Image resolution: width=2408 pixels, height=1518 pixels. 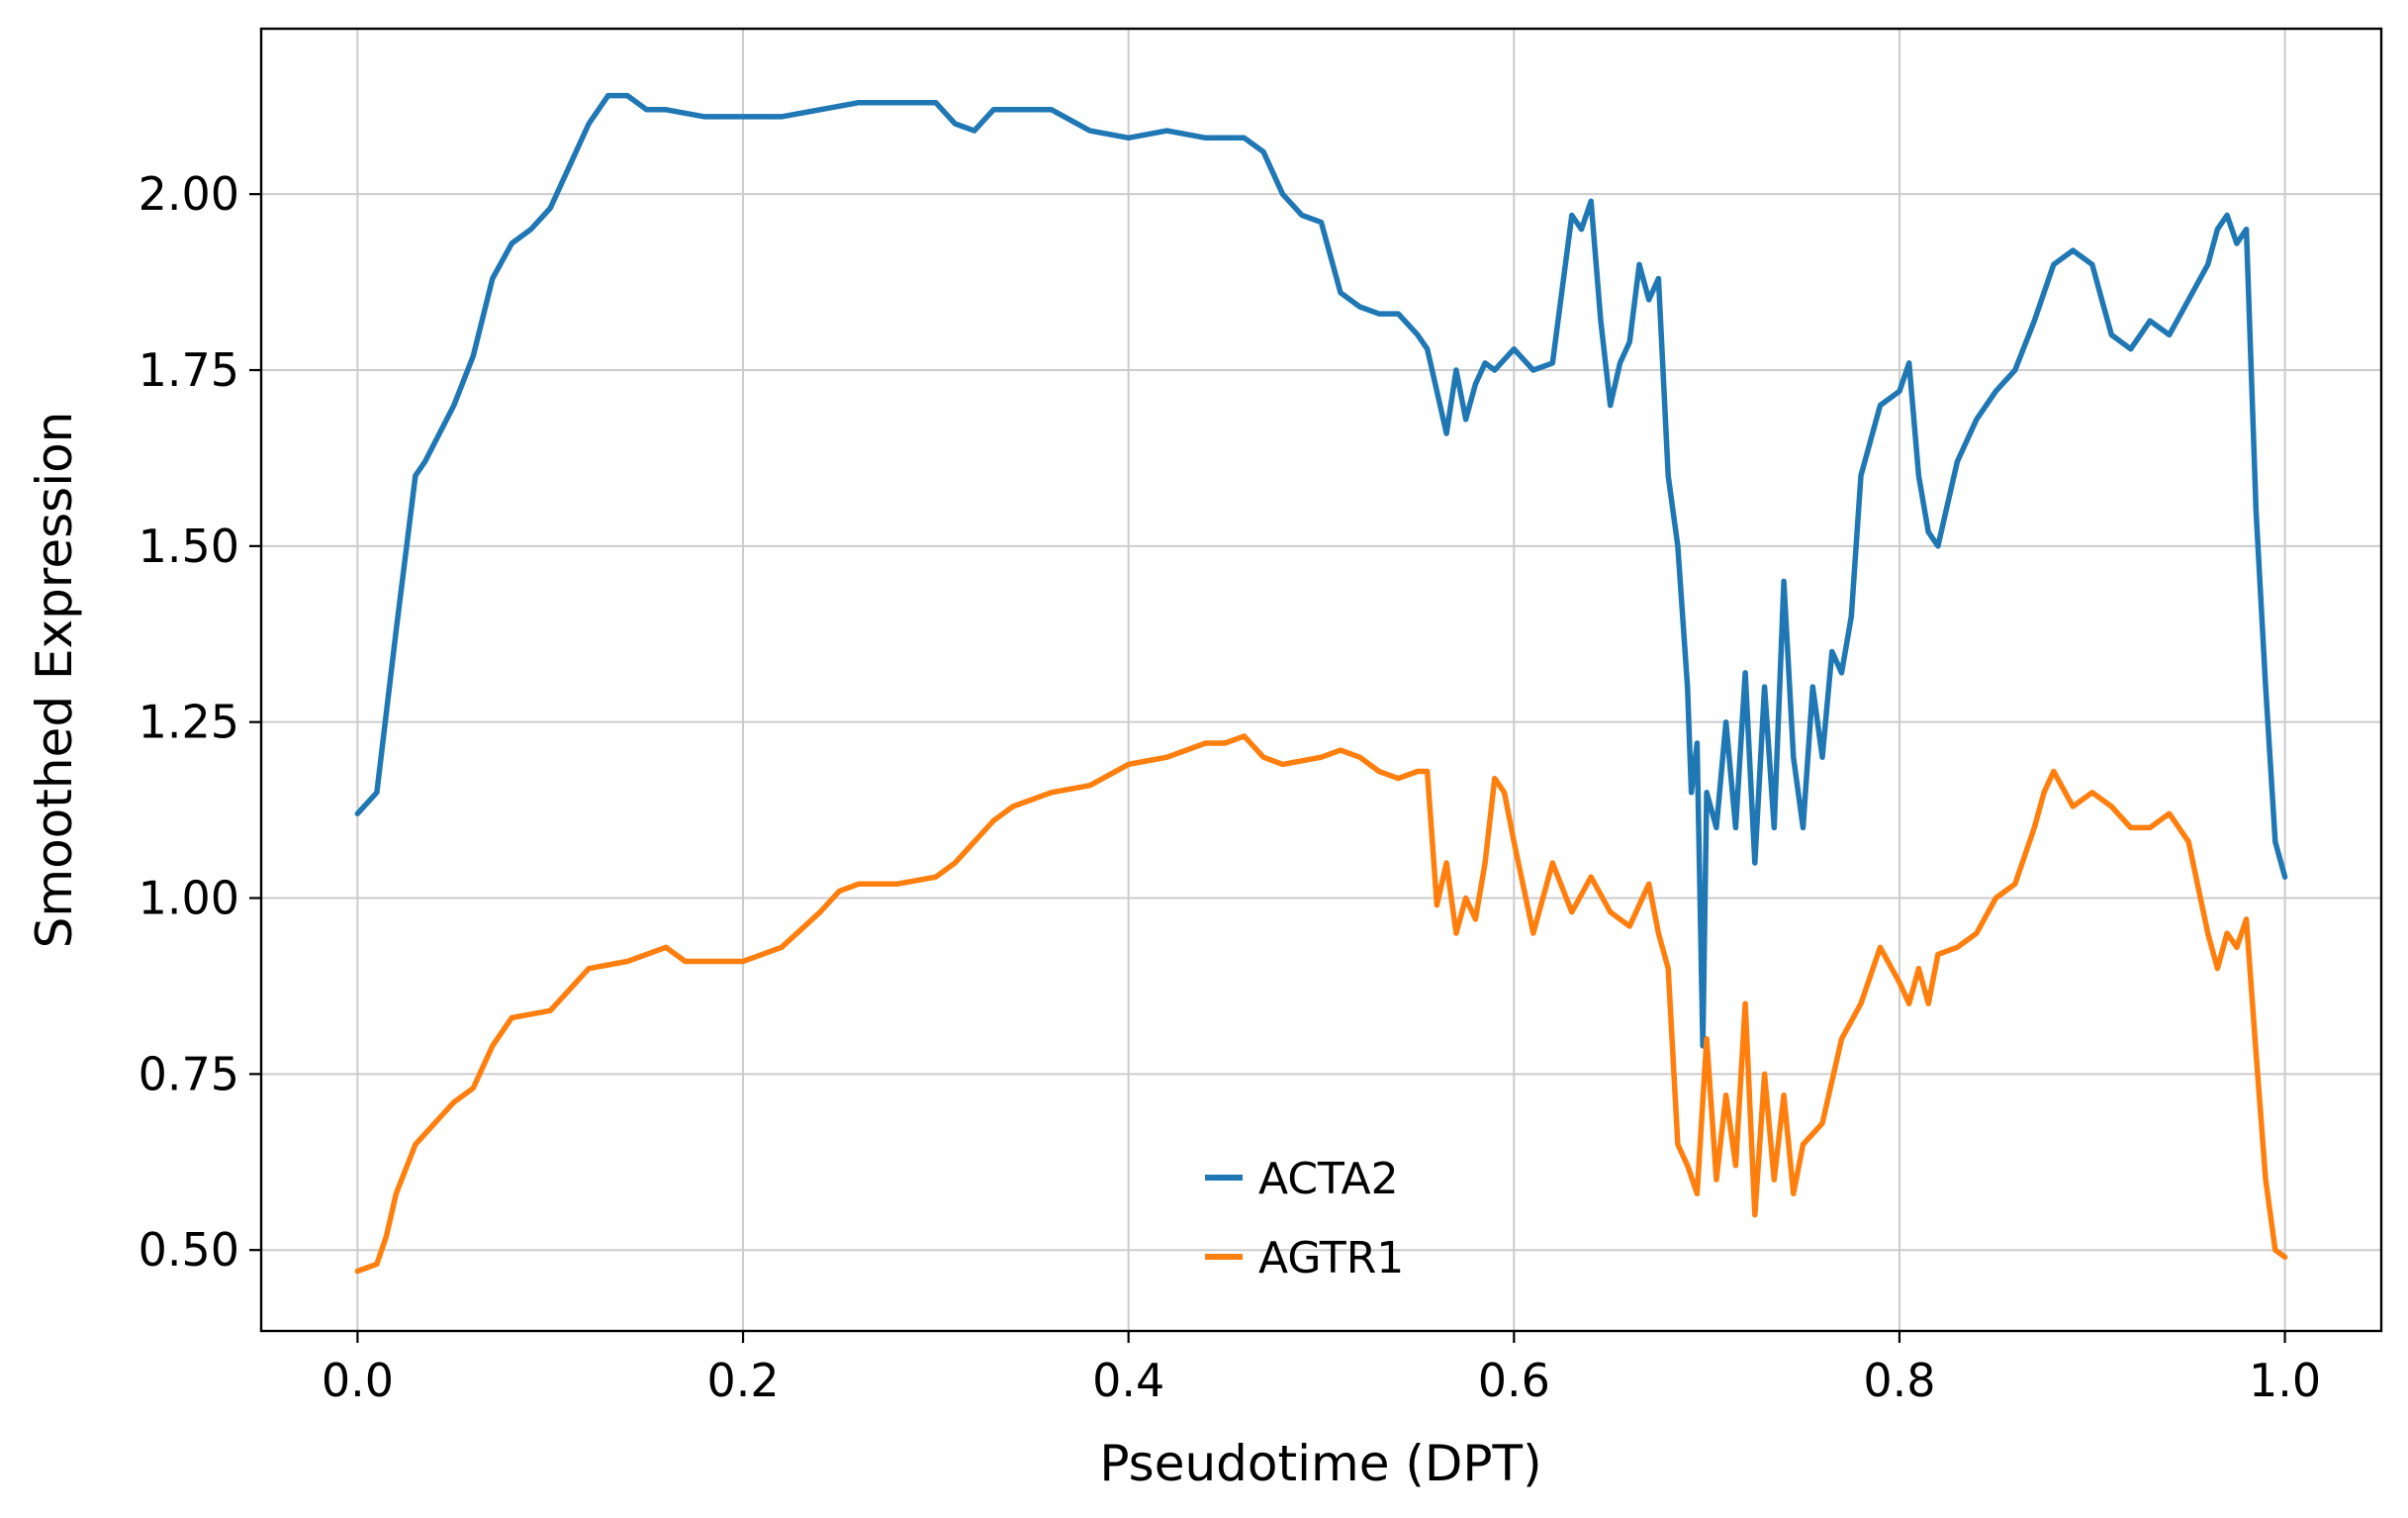 I want to click on x-tick-label: 1.0, so click(x=2285, y=1380).